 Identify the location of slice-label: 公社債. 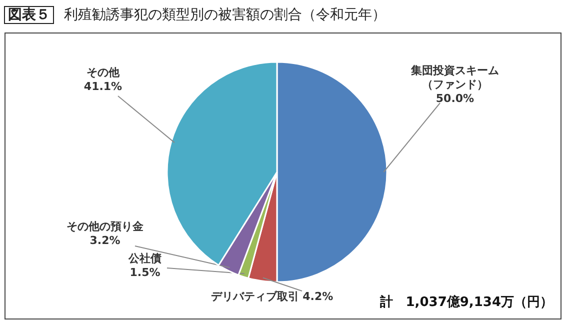
(145, 259).